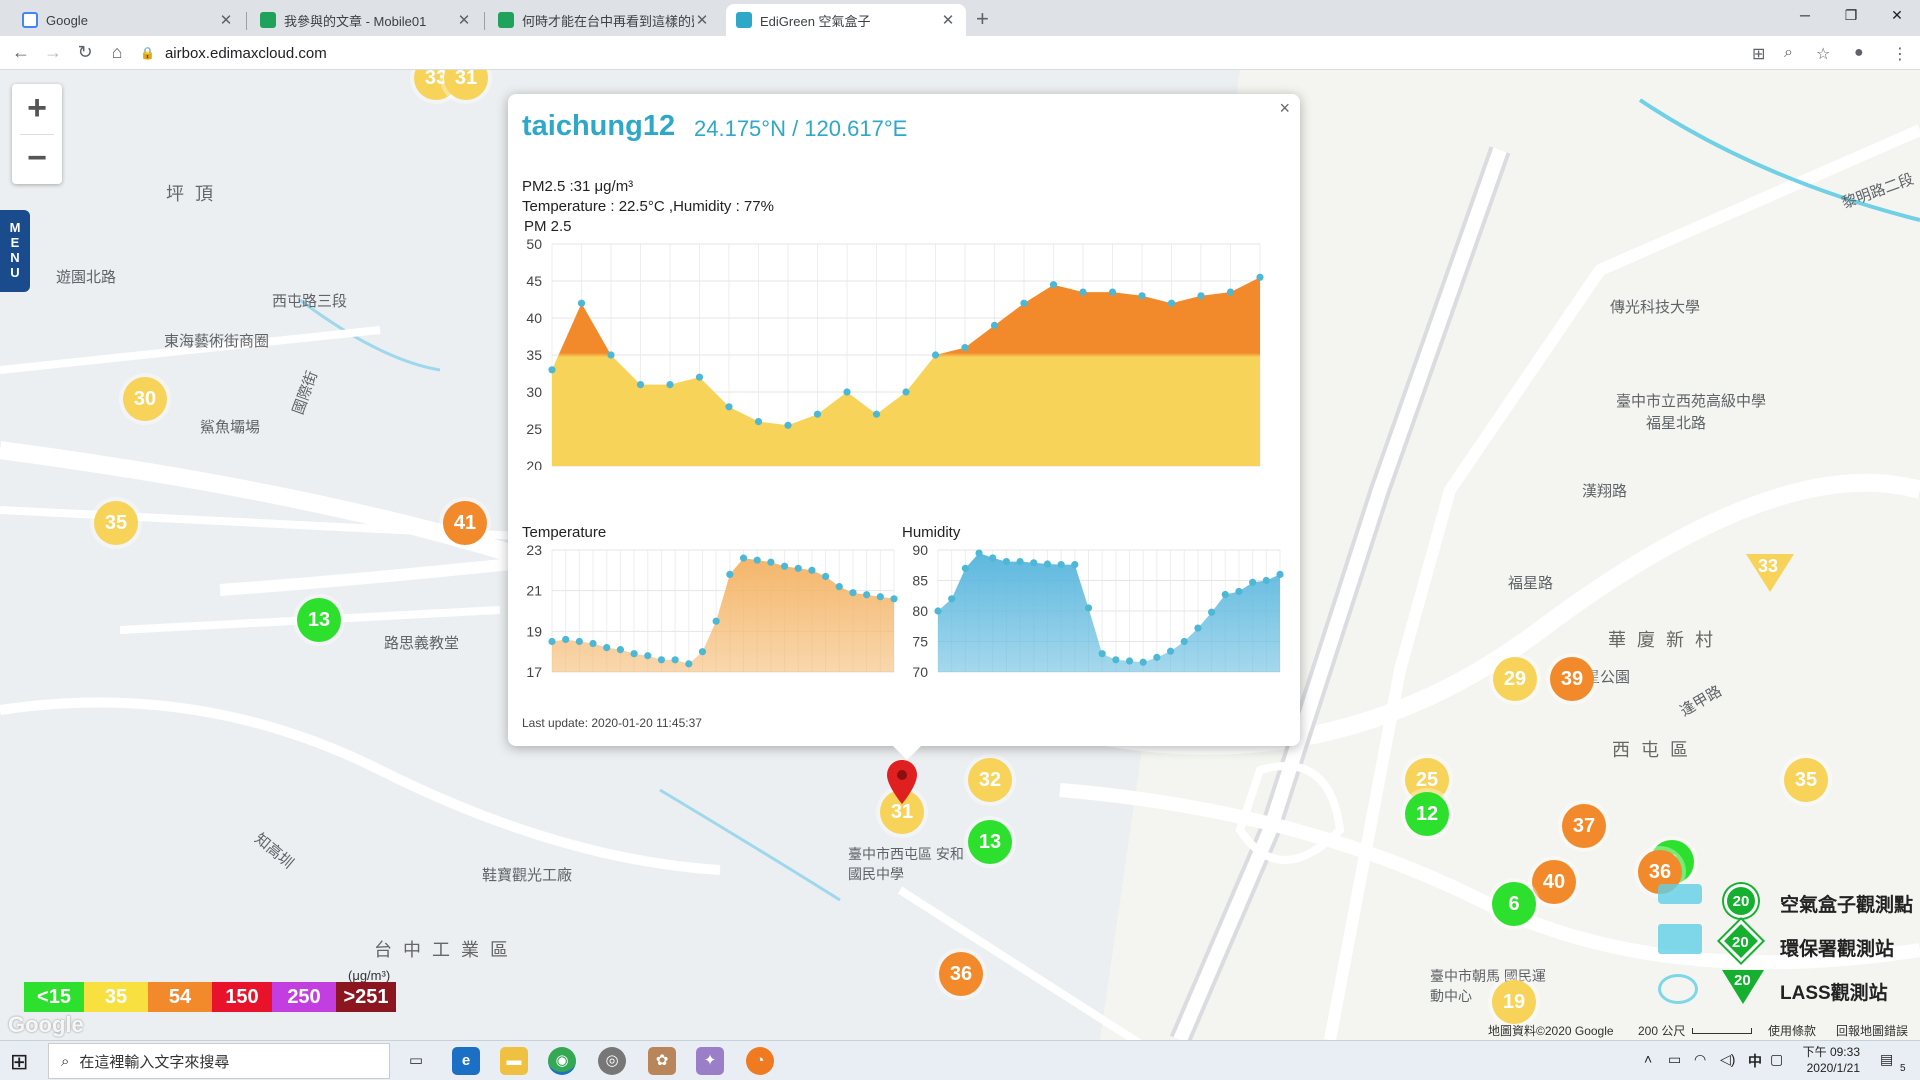  Describe the element at coordinates (534, 281) in the screenshot. I see `y-tick-label: 45` at that location.